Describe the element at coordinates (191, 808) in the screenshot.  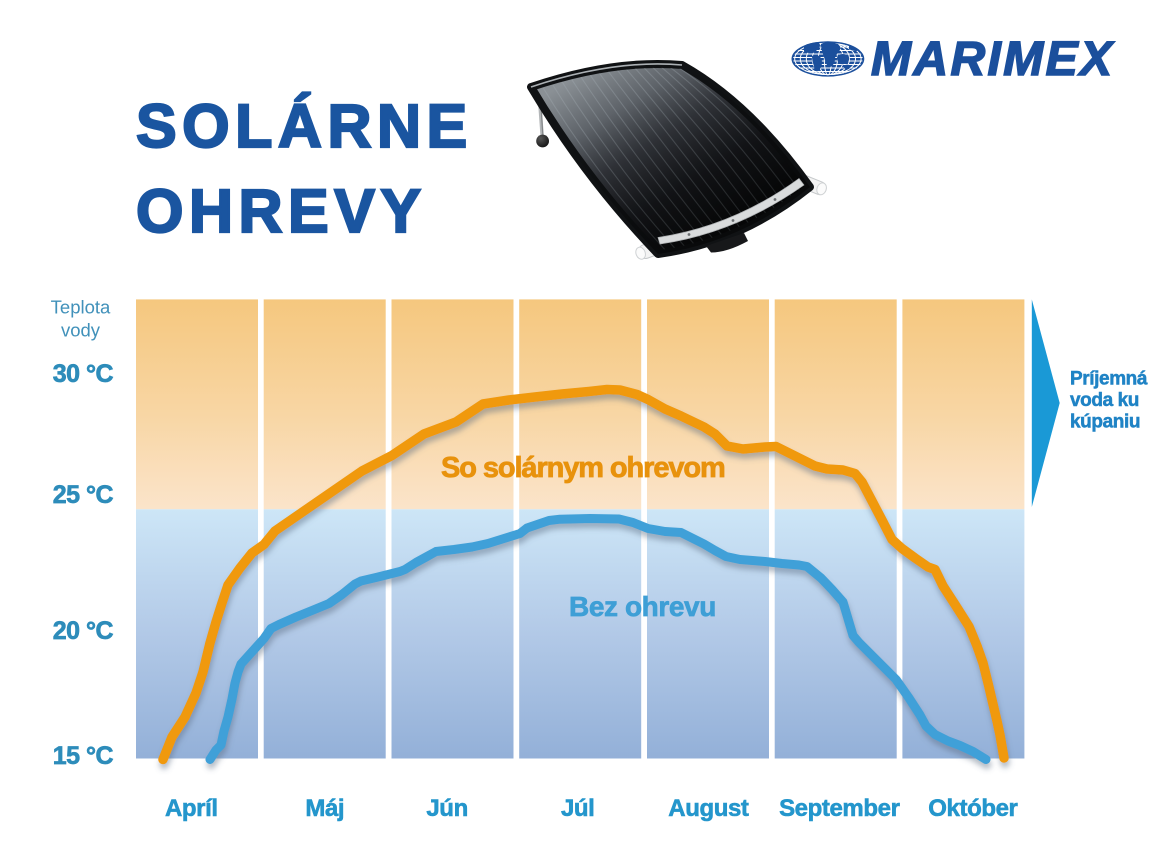
I see `svg-text: Apríl` at that location.